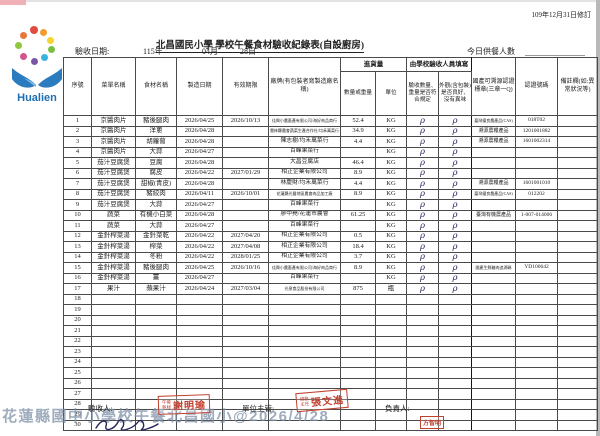 The width and height of the screenshot is (600, 436). What do you see at coordinates (330, 352) in the screenshot?
I see `table-row: 23` at bounding box center [330, 352].